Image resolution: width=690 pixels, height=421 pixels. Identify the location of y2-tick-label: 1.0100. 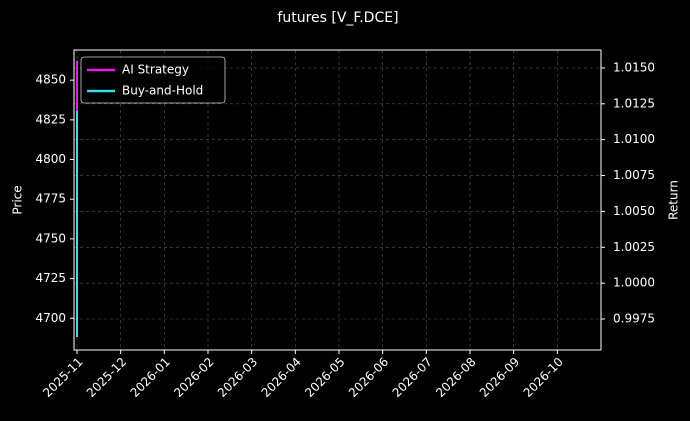
(634, 139).